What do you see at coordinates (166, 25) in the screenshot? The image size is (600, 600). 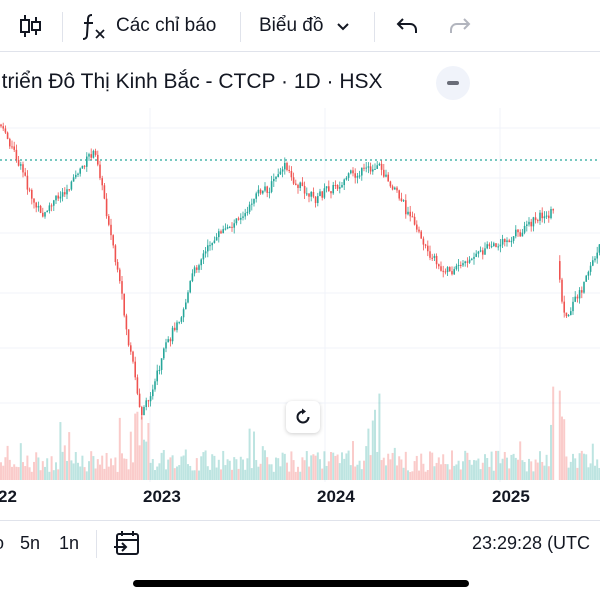 I see `indicators-label: Các chỉ báo` at bounding box center [166, 25].